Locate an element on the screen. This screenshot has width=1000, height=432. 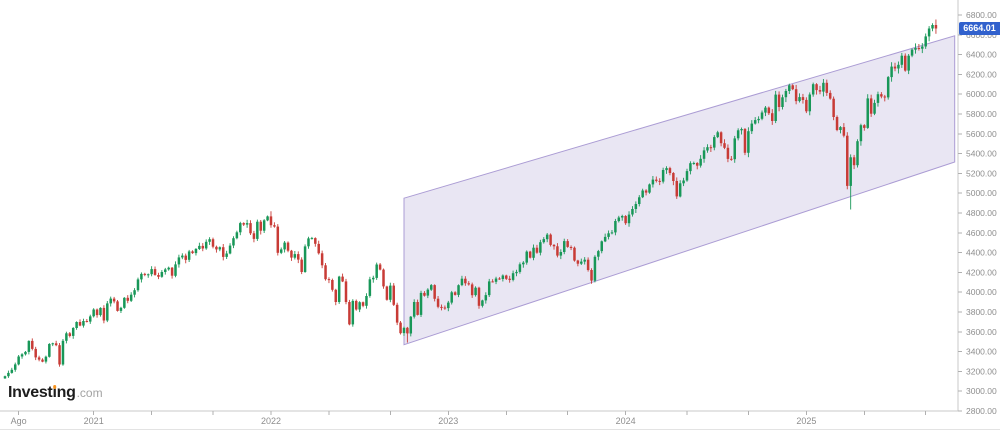
svg-text: 5000.00 is located at coordinates (981, 193).